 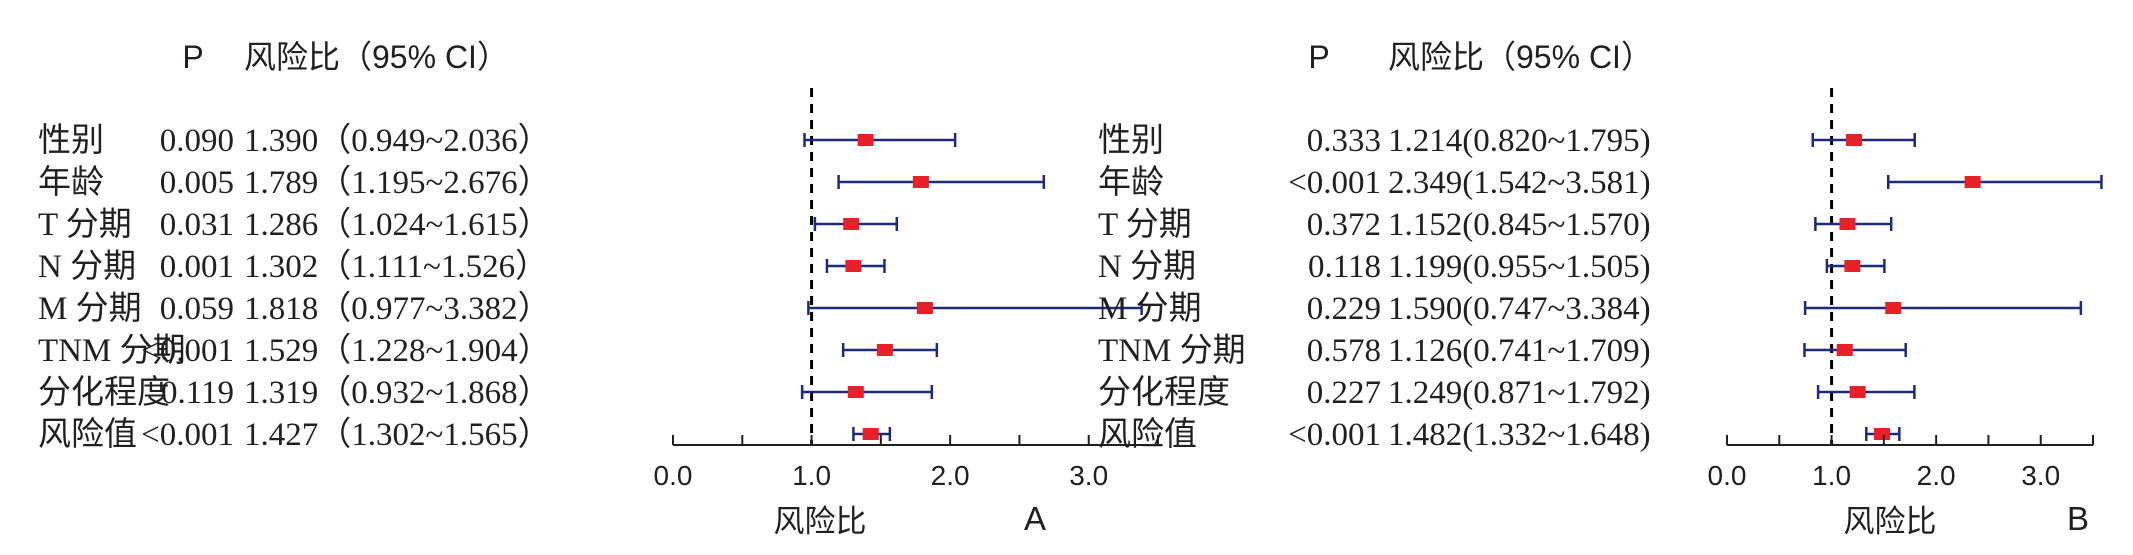 What do you see at coordinates (1519, 351) in the screenshot?
I see `hr-ci-text: 1.126(0.741~1.709)` at bounding box center [1519, 351].